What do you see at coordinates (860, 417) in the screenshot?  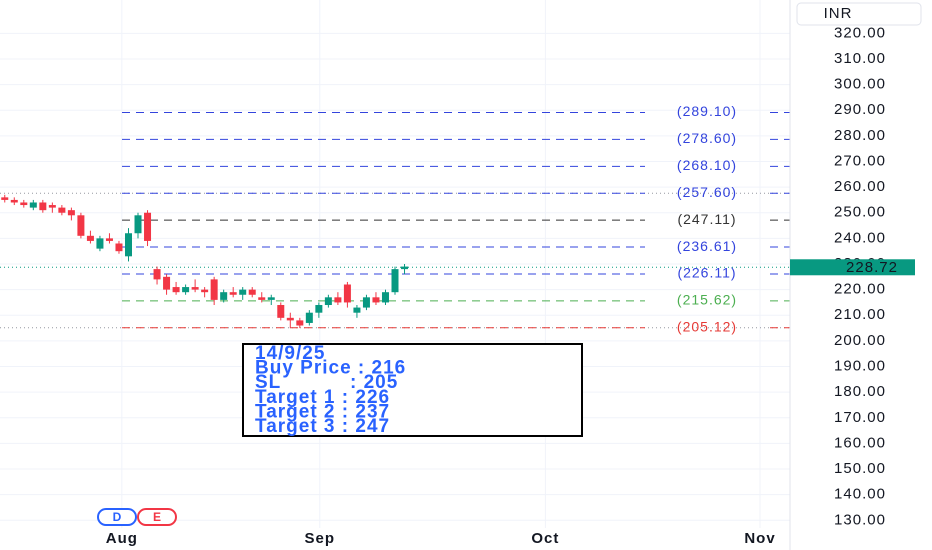 I see `y-tick-label: 170.00` at bounding box center [860, 417].